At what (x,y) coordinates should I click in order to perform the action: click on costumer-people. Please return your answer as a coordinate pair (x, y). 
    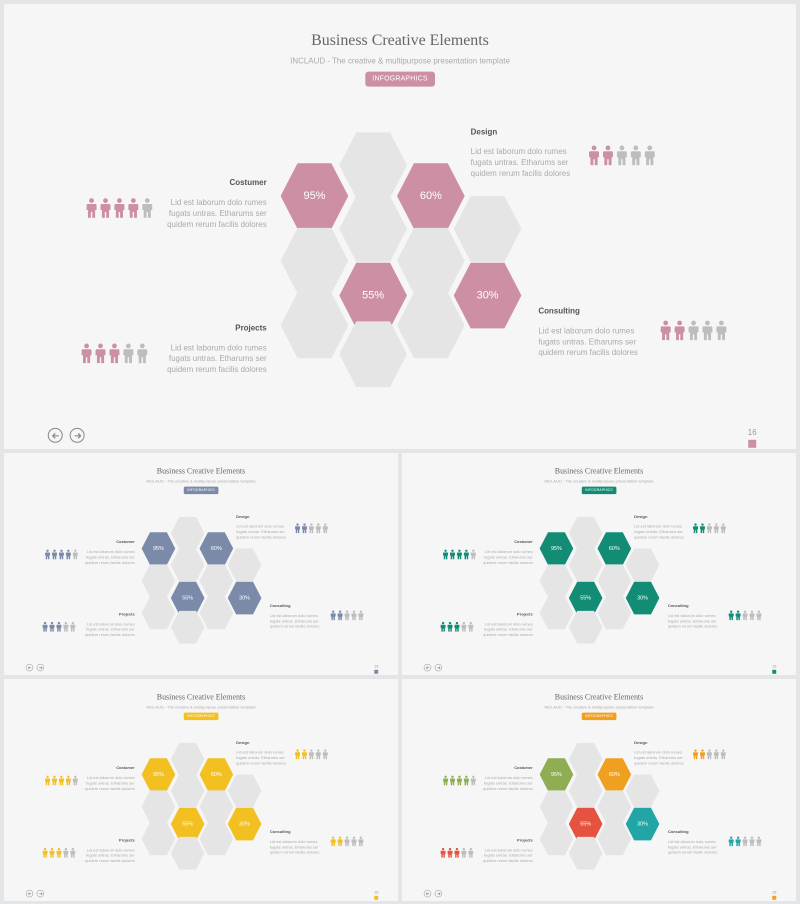
    Looking at the image, I should click on (460, 780).